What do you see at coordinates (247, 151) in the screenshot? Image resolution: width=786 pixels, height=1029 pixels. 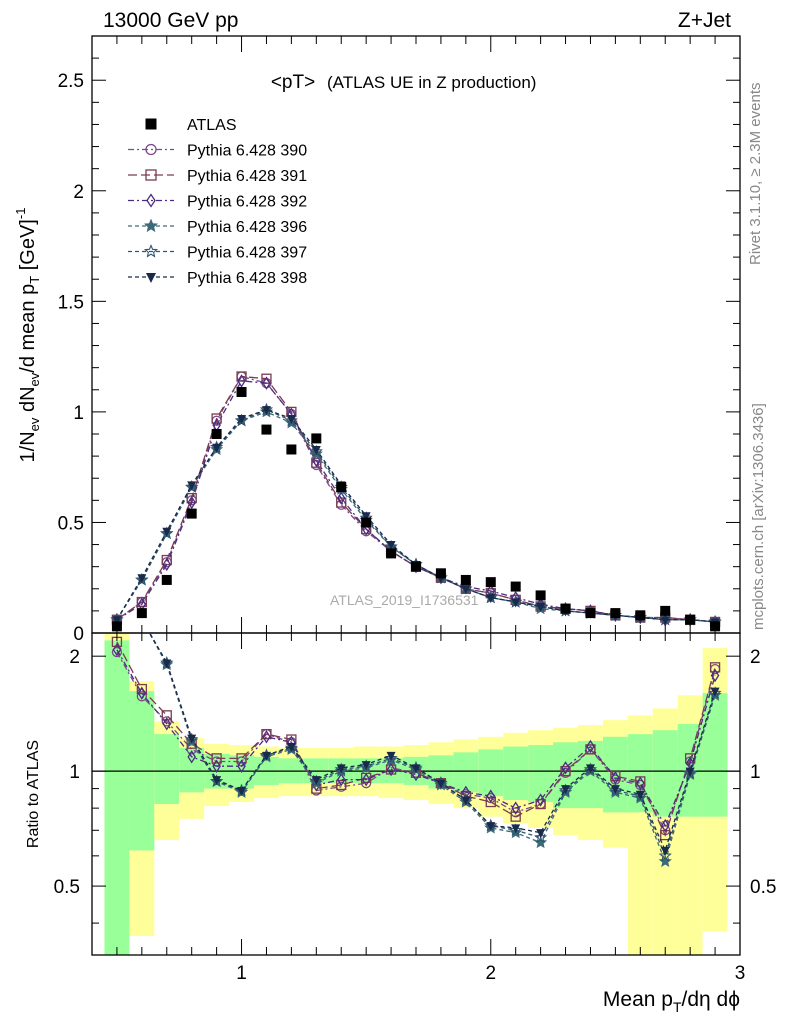 I see `legend-label: Pythia 6.428 390` at bounding box center [247, 151].